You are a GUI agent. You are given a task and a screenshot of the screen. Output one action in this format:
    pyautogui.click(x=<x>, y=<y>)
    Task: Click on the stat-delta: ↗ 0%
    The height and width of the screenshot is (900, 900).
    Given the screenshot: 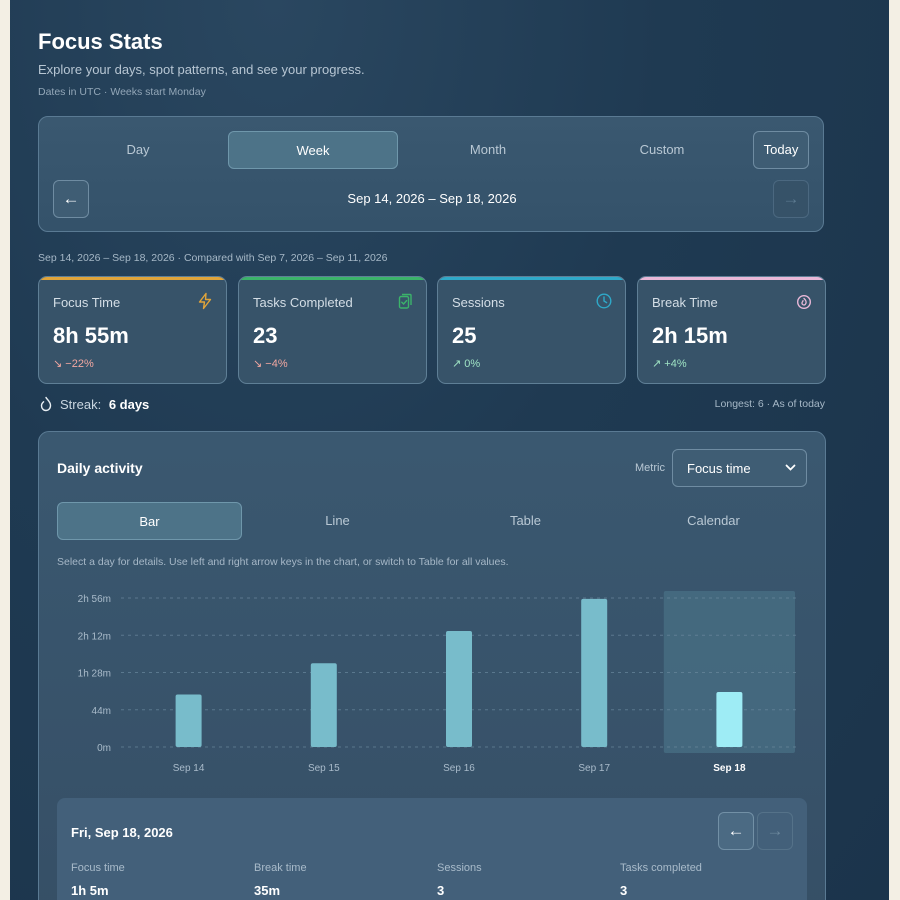 What is the action you would take?
    pyautogui.click(x=466, y=363)
    